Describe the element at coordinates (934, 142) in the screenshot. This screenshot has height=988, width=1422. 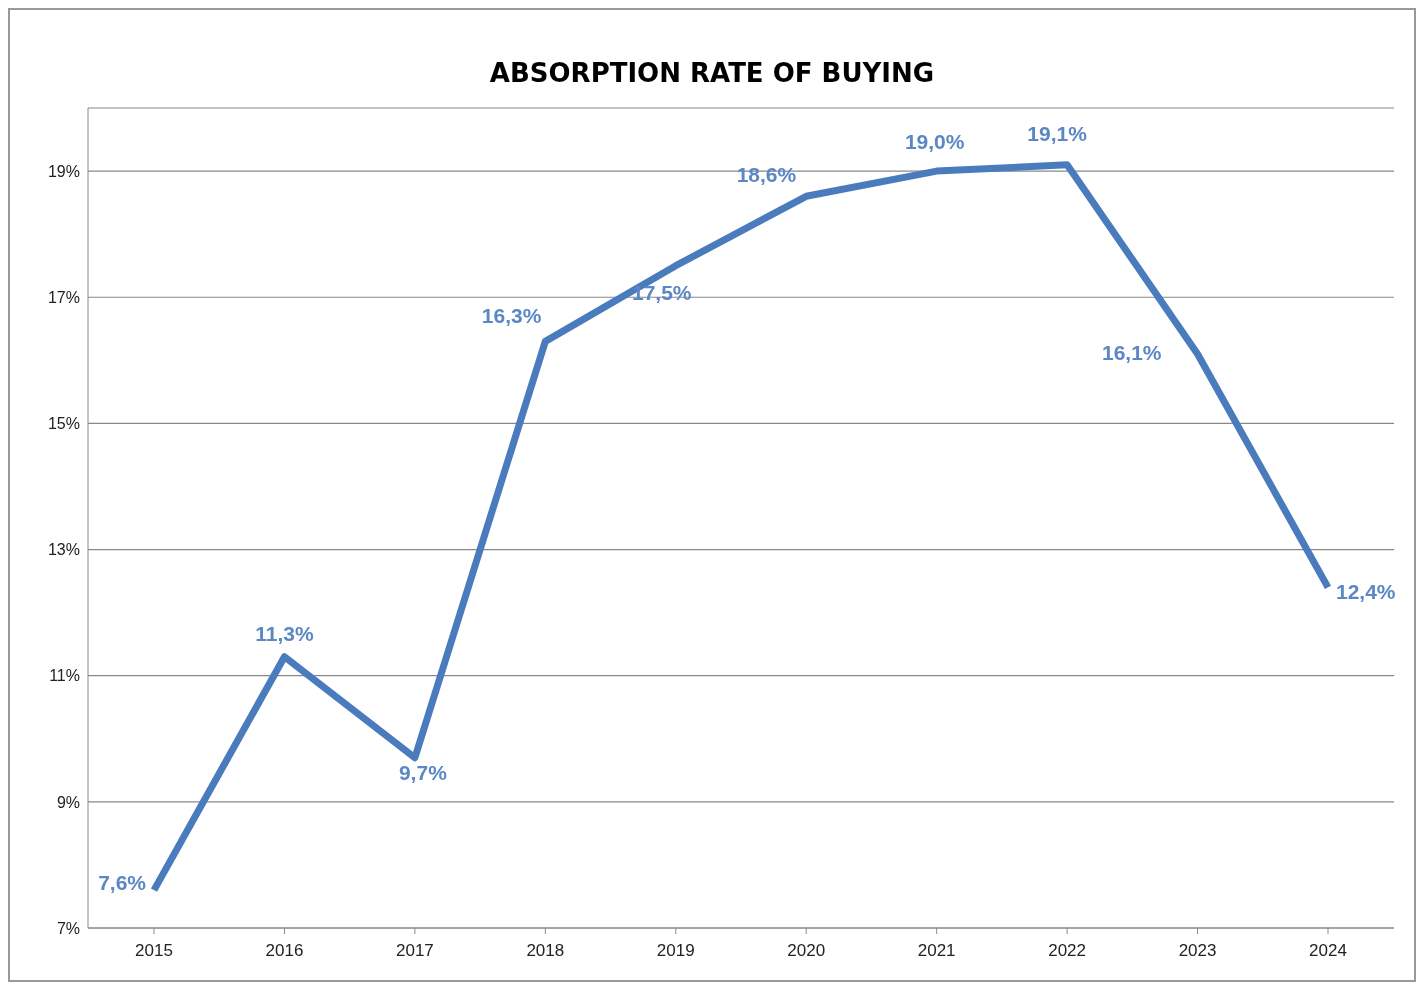
I see `data-label: 19,0%` at that location.